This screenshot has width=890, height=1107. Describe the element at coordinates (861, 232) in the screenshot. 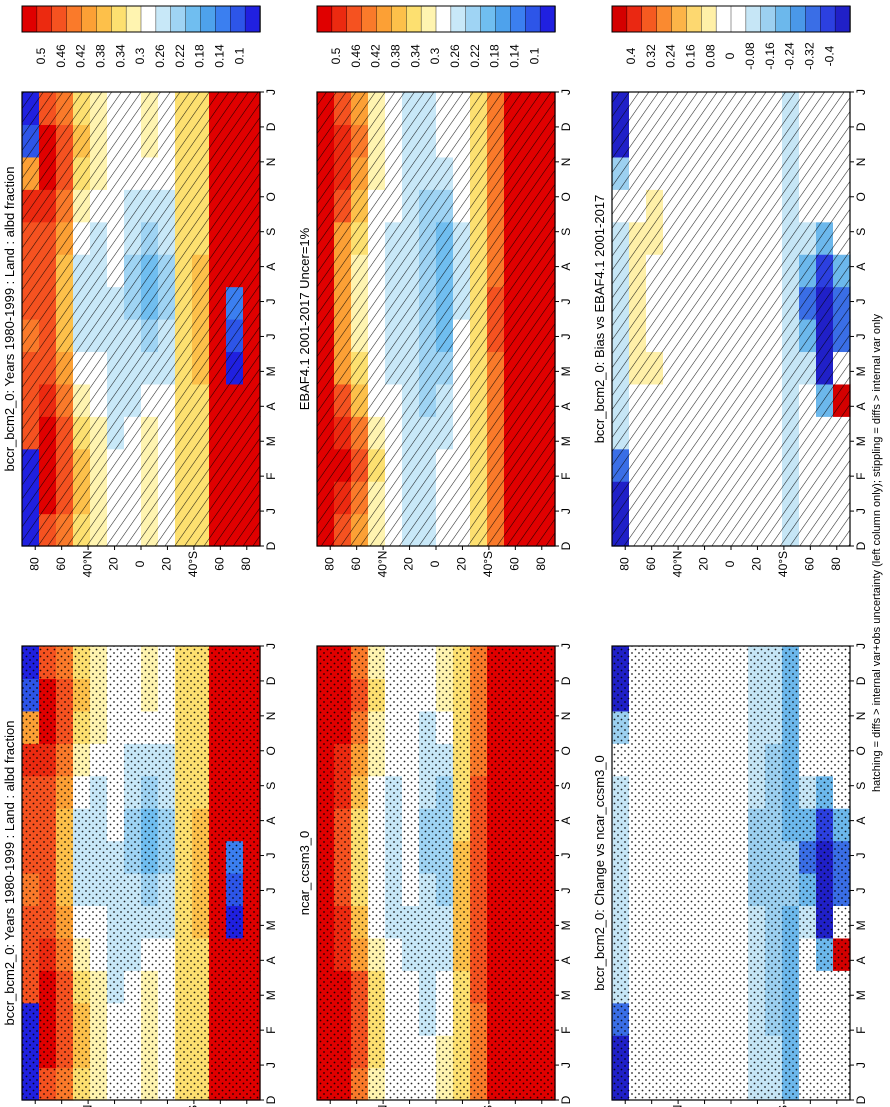

I see `x-tick-label: S` at that location.